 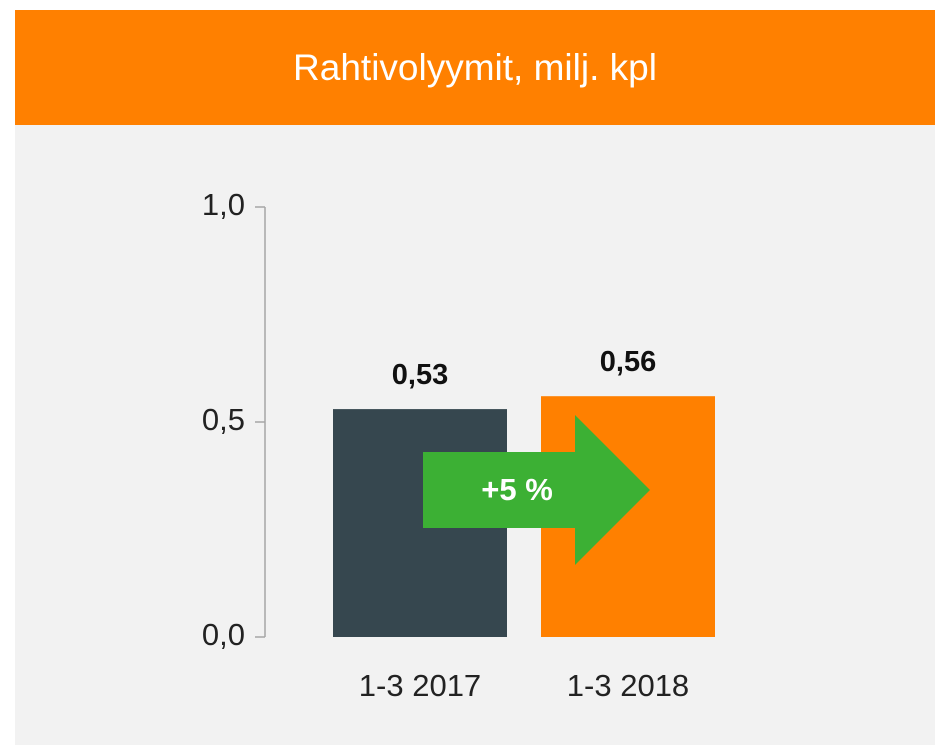 What do you see at coordinates (420, 375) in the screenshot?
I see `data-label: 0,53` at bounding box center [420, 375].